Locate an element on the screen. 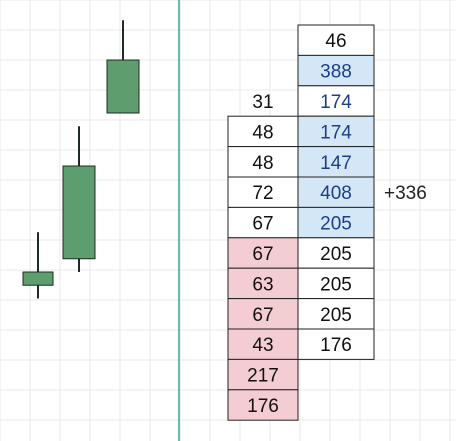 The width and height of the screenshot is (456, 441). bid-volume-label: 63 is located at coordinates (262, 284).